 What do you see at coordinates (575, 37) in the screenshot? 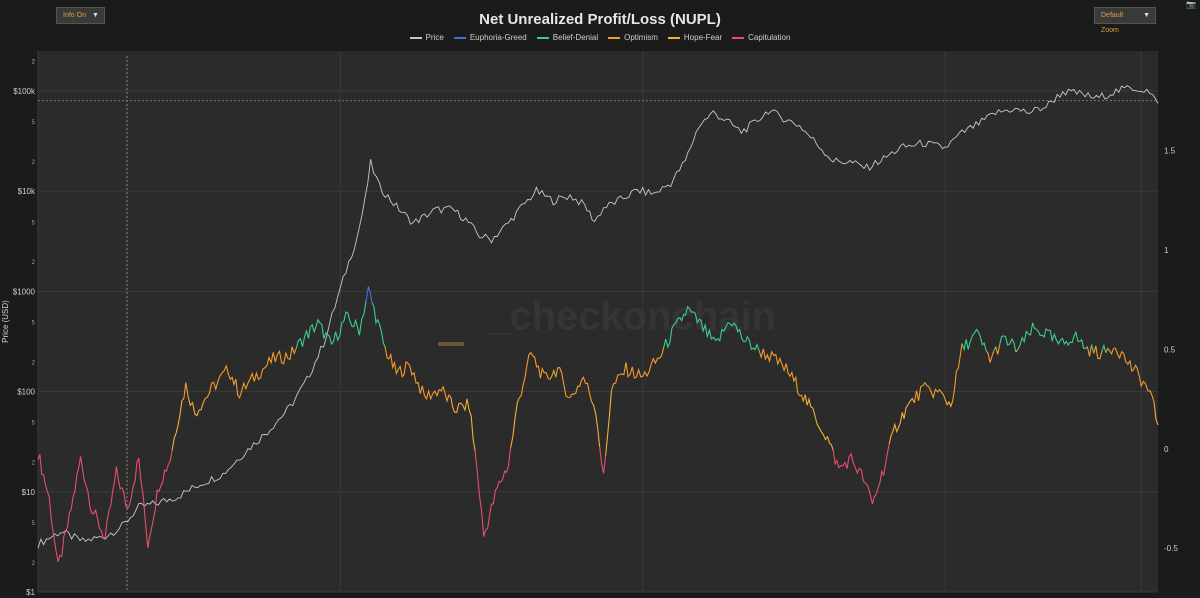
I see `legend-label: Belief-Denial` at bounding box center [575, 37].